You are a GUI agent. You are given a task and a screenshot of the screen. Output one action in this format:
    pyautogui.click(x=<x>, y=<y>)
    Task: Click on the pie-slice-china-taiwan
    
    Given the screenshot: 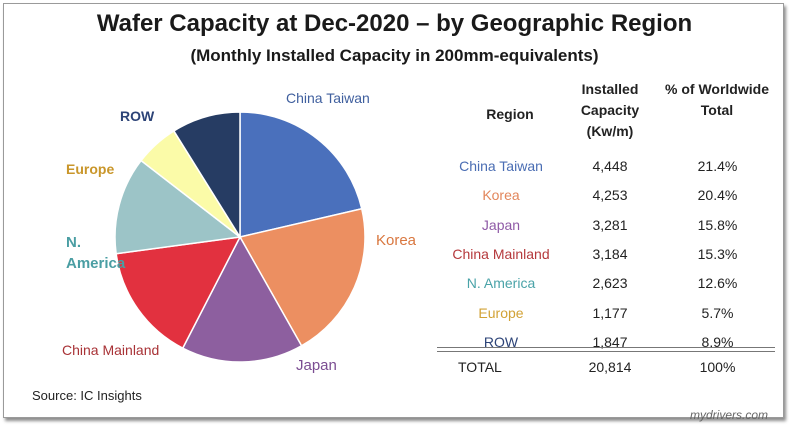 What is the action you would take?
    pyautogui.click(x=301, y=174)
    